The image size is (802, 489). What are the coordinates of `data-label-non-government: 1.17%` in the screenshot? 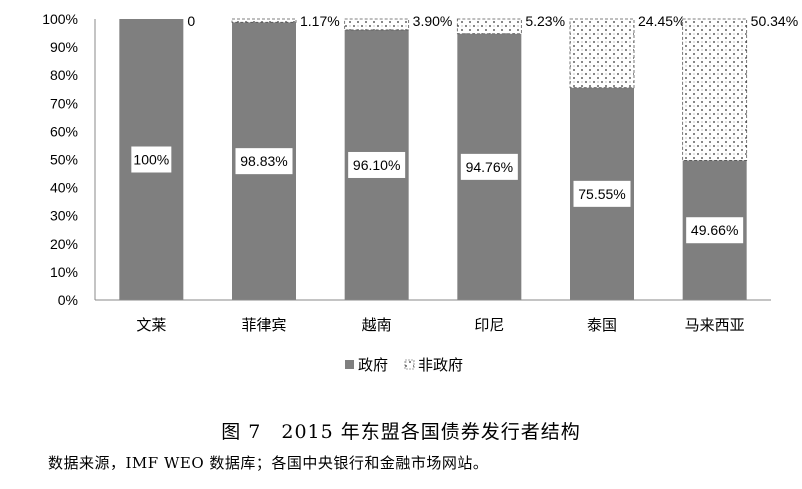 It's located at (320, 21).